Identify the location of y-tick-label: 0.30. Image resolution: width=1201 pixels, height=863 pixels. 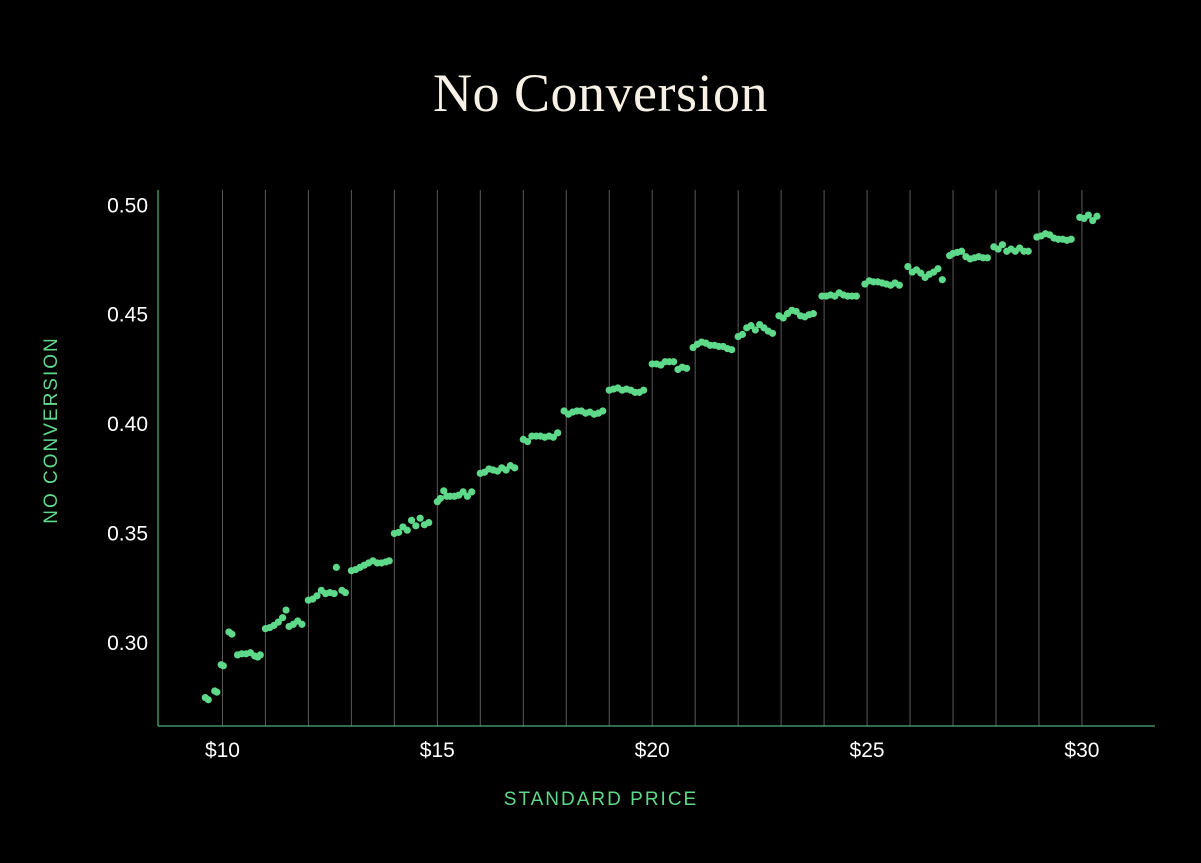
(127, 643).